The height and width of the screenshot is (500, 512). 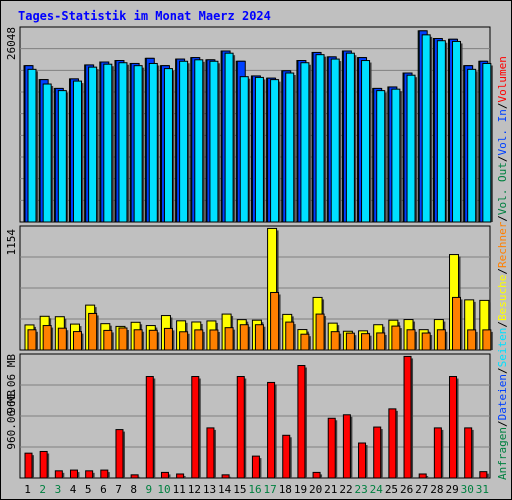 What do you see at coordinates (209, 489) in the screenshot?
I see `day-label: 13` at bounding box center [209, 489].